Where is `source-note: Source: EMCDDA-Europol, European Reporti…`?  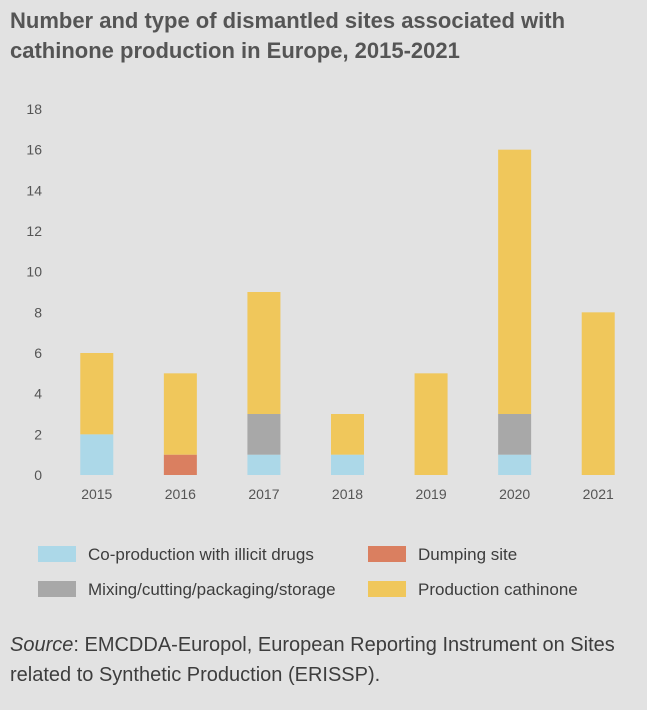 source-note: Source: EMCDDA-Europol, European Reporti… is located at coordinates (325, 660).